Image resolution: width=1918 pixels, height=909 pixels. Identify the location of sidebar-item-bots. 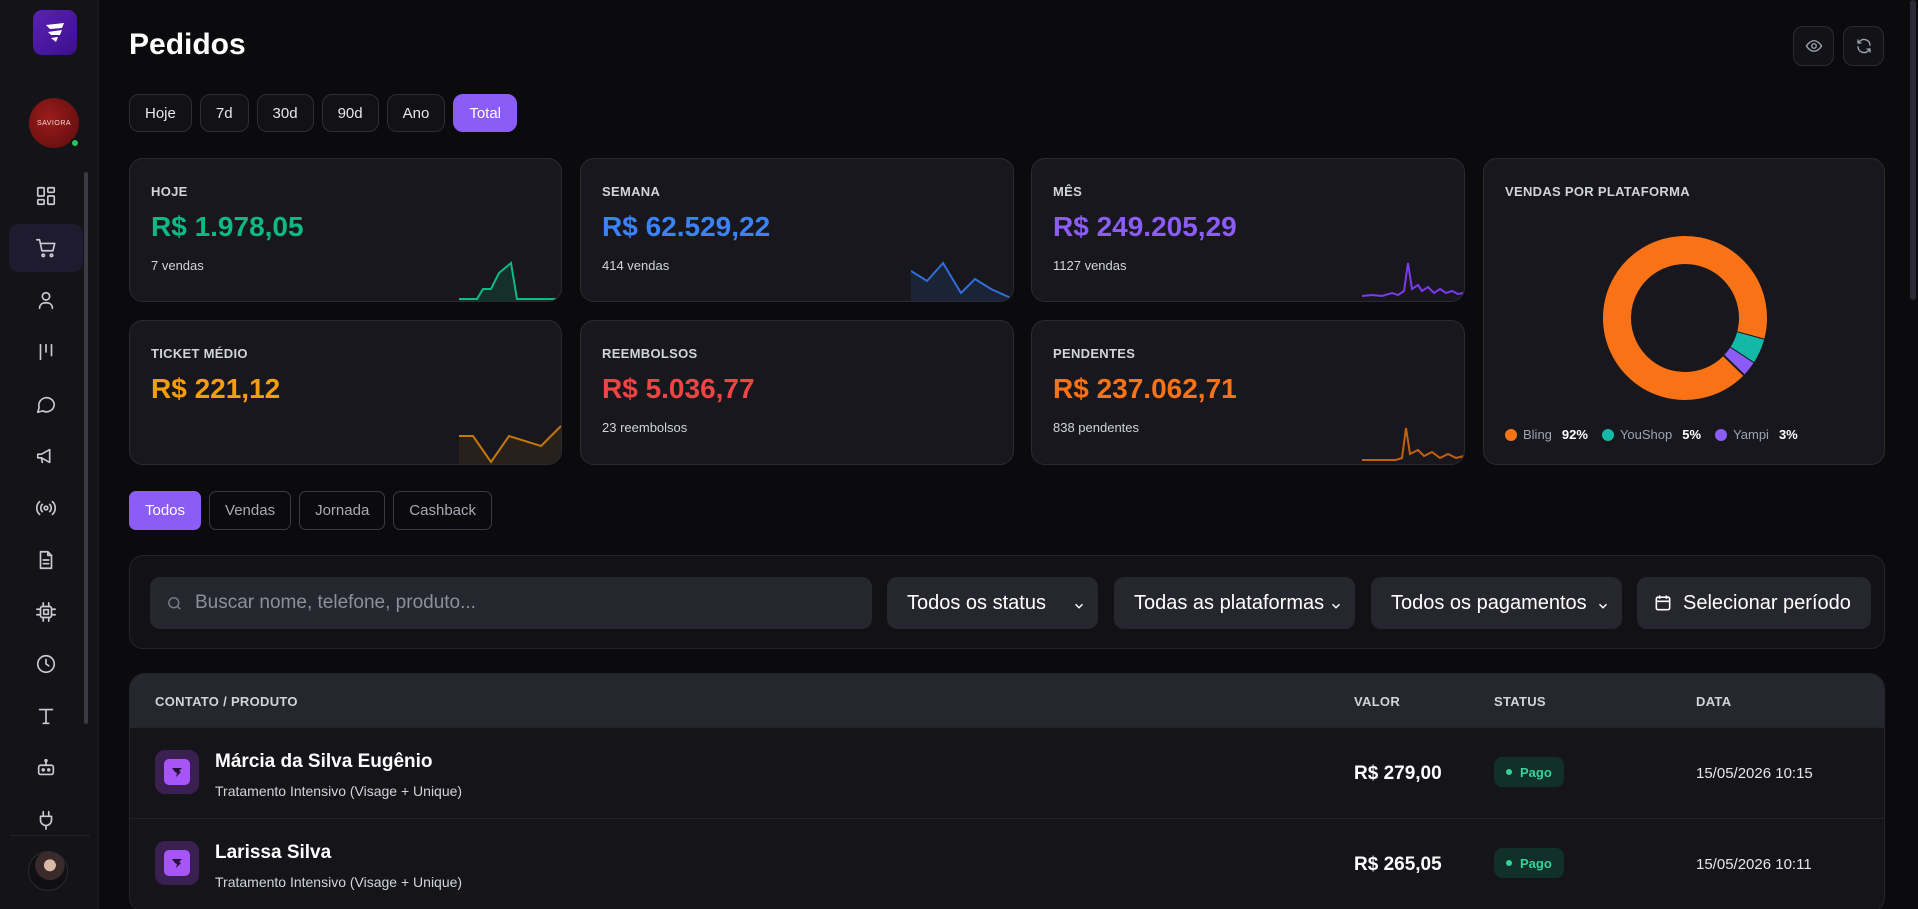
(46, 768).